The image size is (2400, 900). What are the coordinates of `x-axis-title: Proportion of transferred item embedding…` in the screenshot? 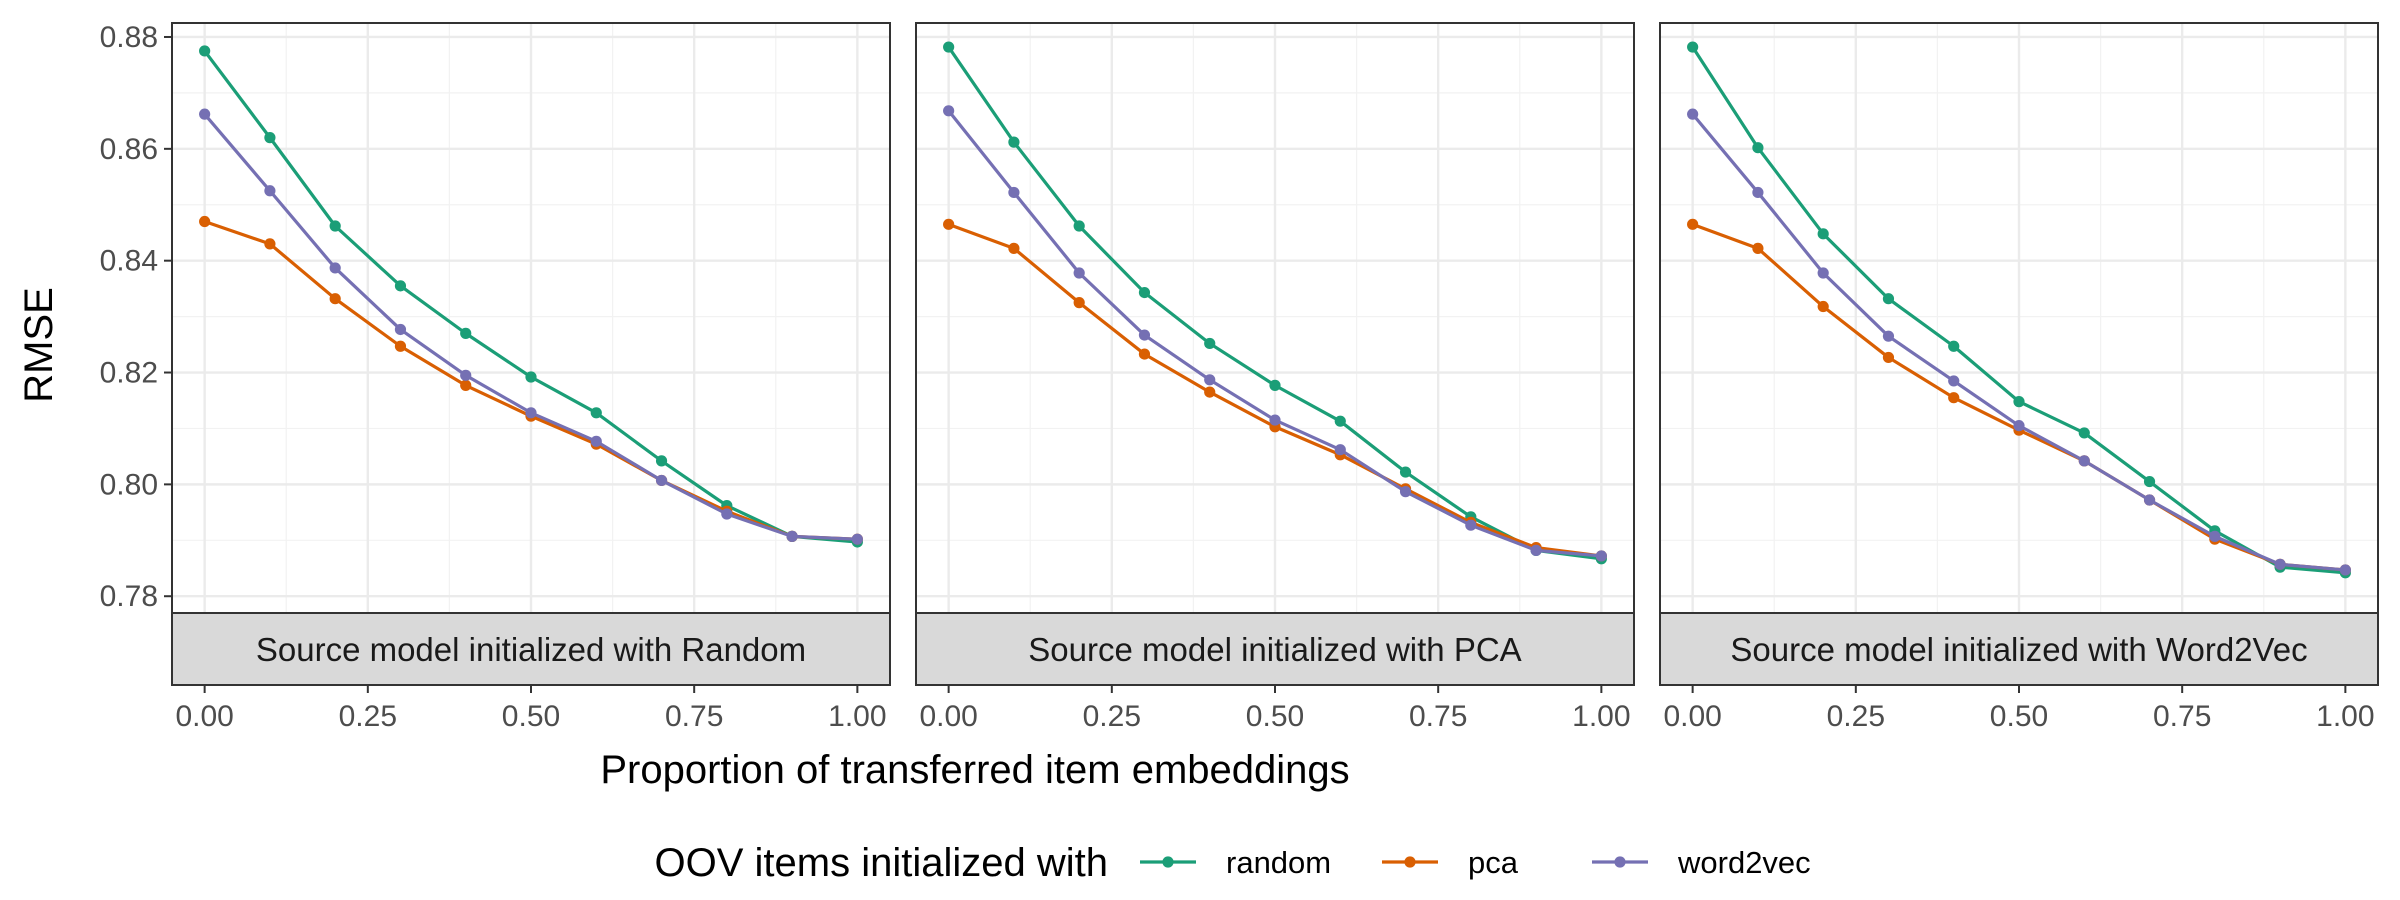 It's located at (974, 770).